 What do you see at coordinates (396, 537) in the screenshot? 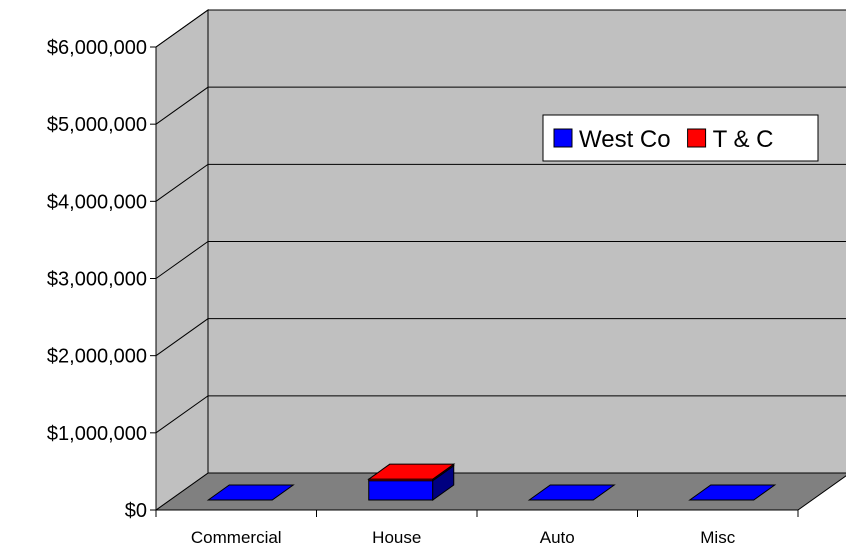
I see `x-tick-label: House` at bounding box center [396, 537].